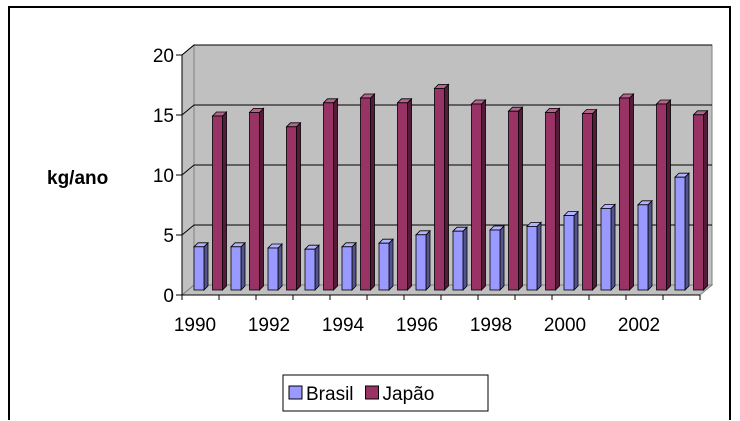 The width and height of the screenshot is (740, 421). Describe the element at coordinates (295, 392) in the screenshot. I see `legend-swatch-brasil` at that location.